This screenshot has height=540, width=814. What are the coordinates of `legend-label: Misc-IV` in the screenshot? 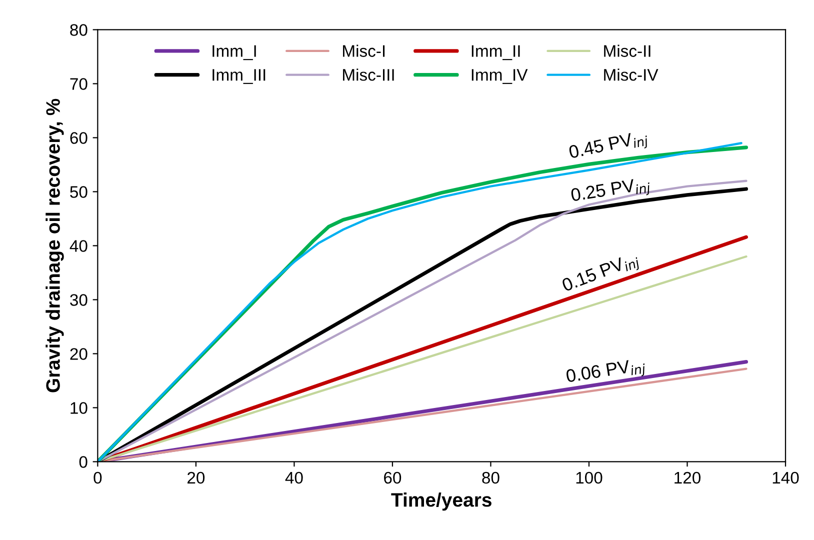 It's located at (631, 74).